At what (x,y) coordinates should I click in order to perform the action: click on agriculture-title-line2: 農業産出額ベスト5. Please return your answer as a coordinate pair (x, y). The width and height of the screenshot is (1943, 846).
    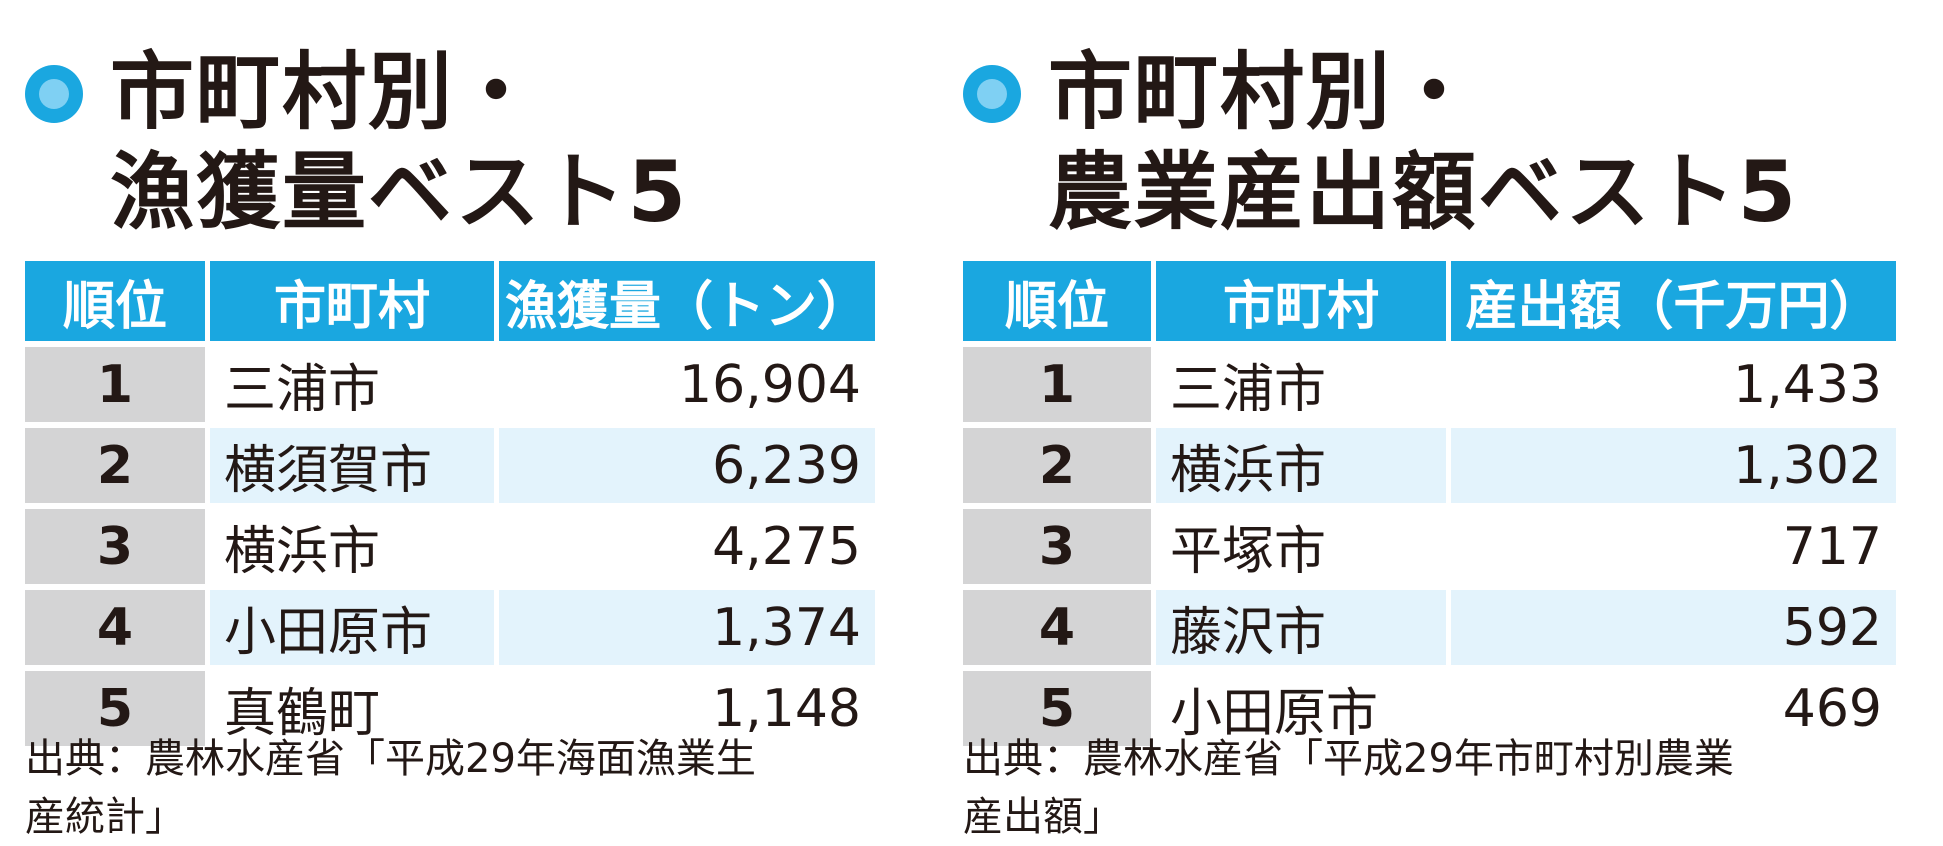
    Looking at the image, I should click on (1423, 192).